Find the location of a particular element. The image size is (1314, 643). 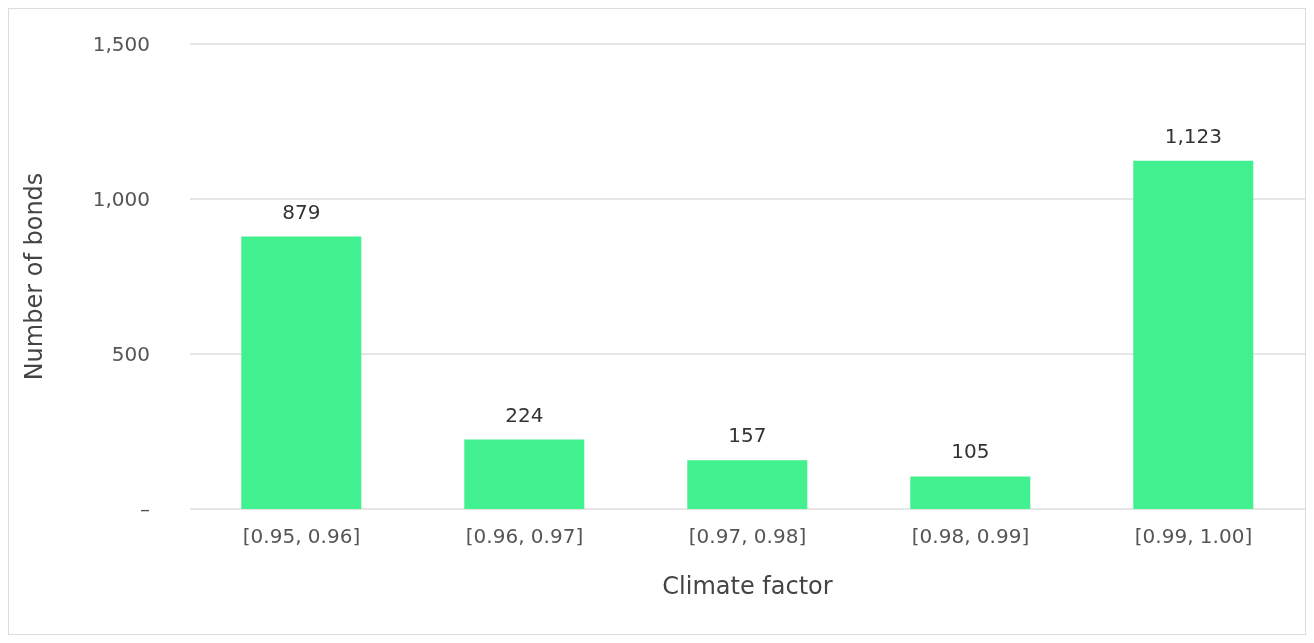

data-label: 879 is located at coordinates (301, 211).